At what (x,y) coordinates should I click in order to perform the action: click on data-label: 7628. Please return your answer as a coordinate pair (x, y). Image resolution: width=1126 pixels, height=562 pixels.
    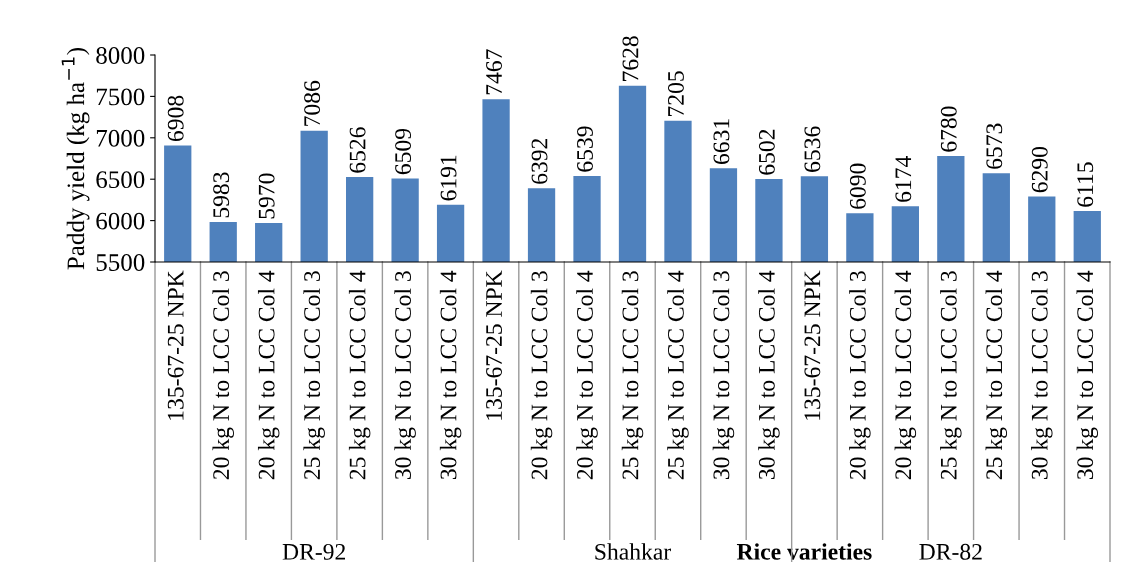
    Looking at the image, I should click on (630, 58).